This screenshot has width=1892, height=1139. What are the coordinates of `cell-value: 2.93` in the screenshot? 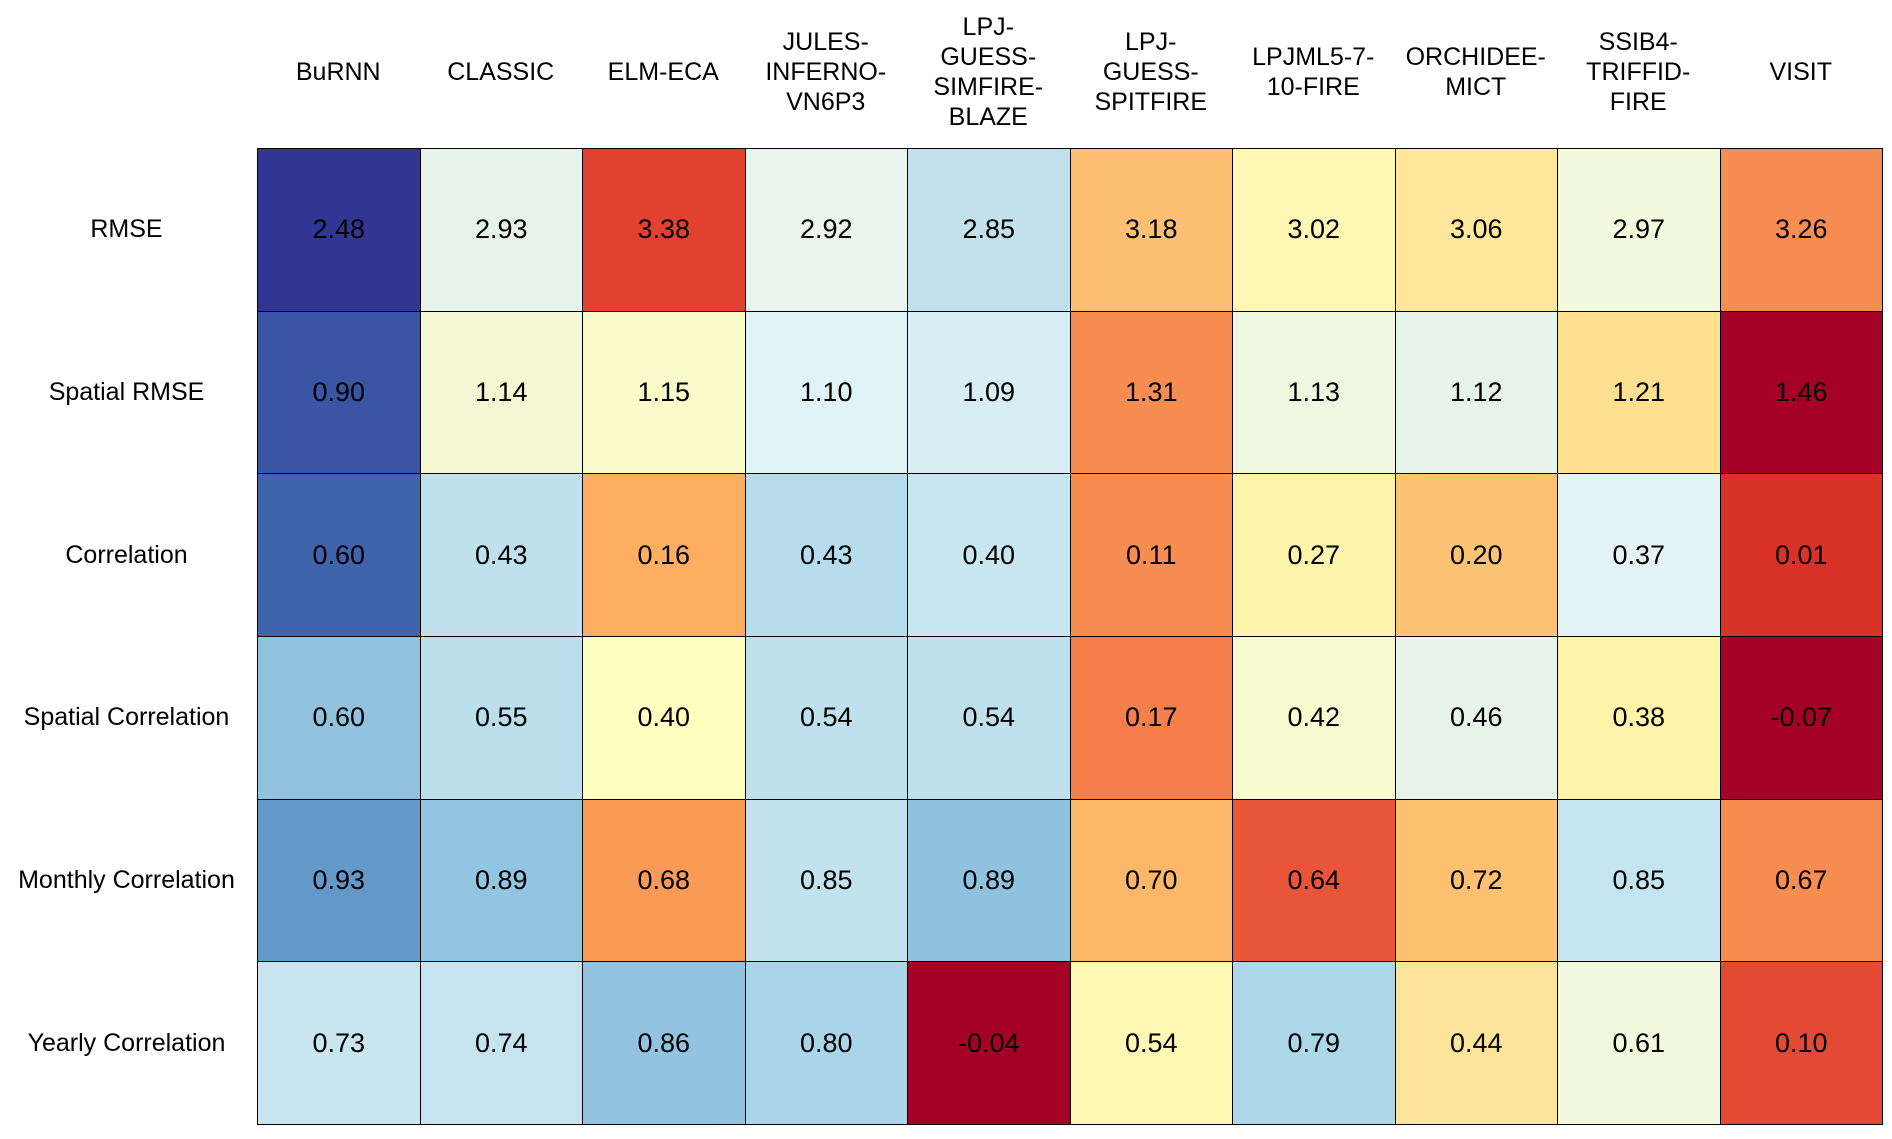 It's located at (501, 229).